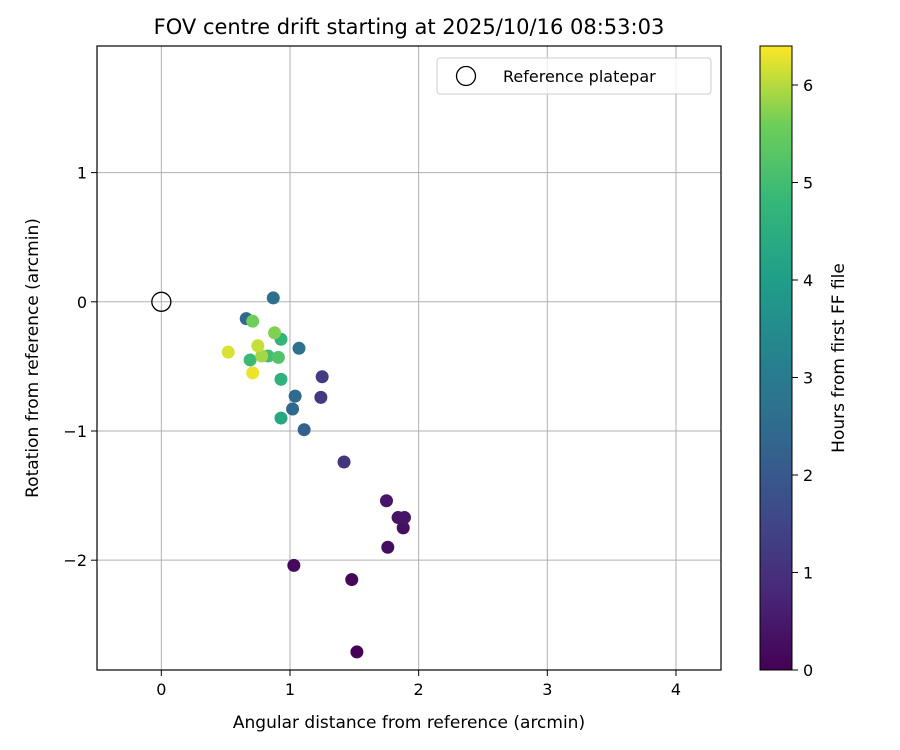  What do you see at coordinates (80, 367) in the screenshot?
I see `y-axis-ticks: −2 −1 0 1` at bounding box center [80, 367].